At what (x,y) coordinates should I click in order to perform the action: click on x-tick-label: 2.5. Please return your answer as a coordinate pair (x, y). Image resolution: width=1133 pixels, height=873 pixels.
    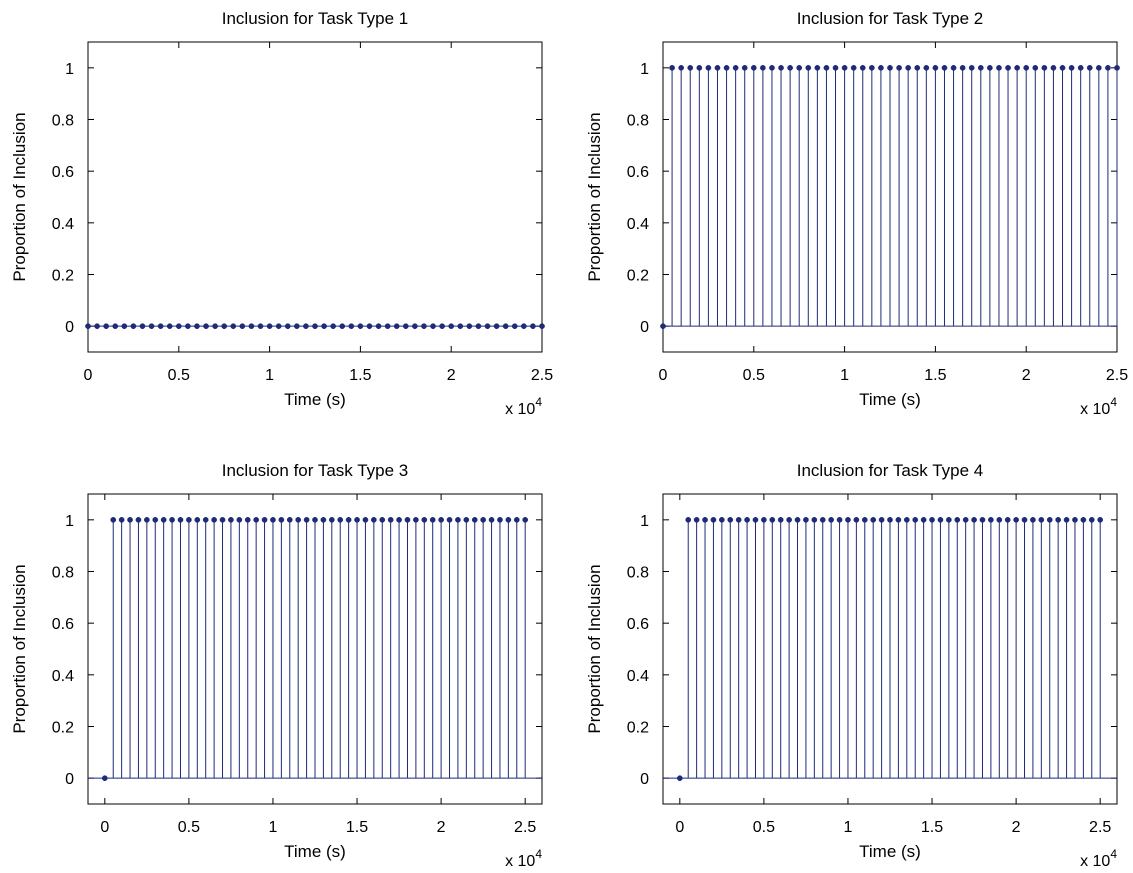
    Looking at the image, I should click on (1100, 827).